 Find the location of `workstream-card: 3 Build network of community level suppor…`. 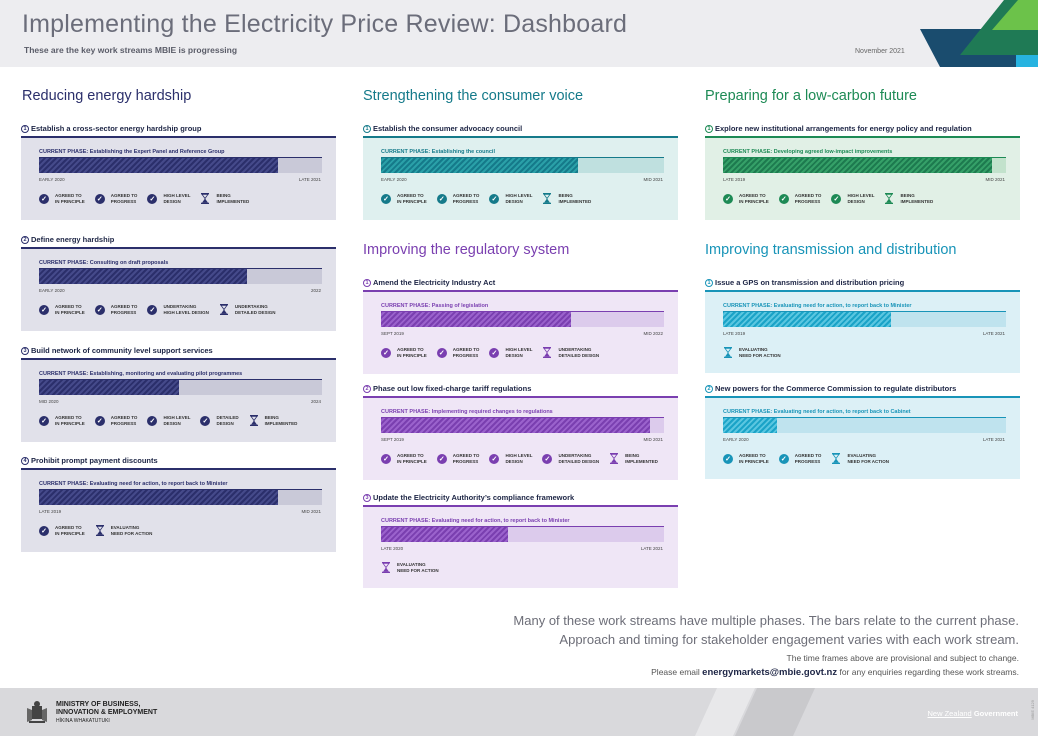

workstream-card: 3 Build network of community level suppor… is located at coordinates (178, 394).